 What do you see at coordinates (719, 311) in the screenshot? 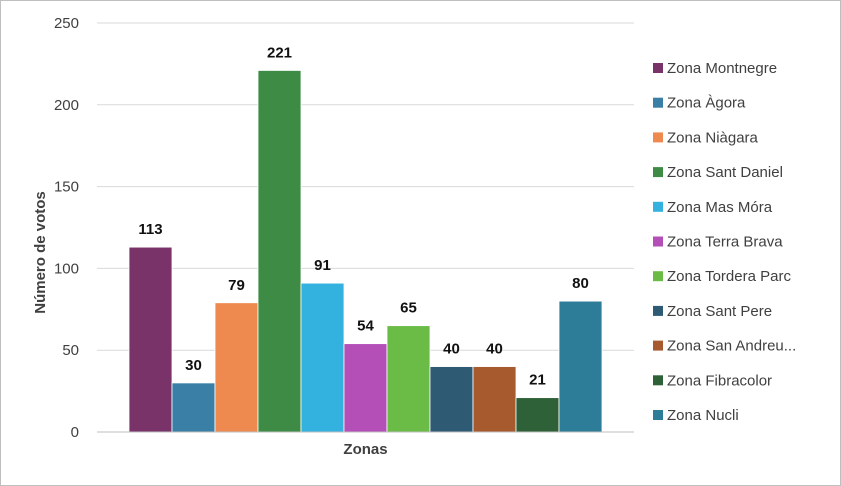
I see `legend-entry: Zona Sant Pere` at bounding box center [719, 311].